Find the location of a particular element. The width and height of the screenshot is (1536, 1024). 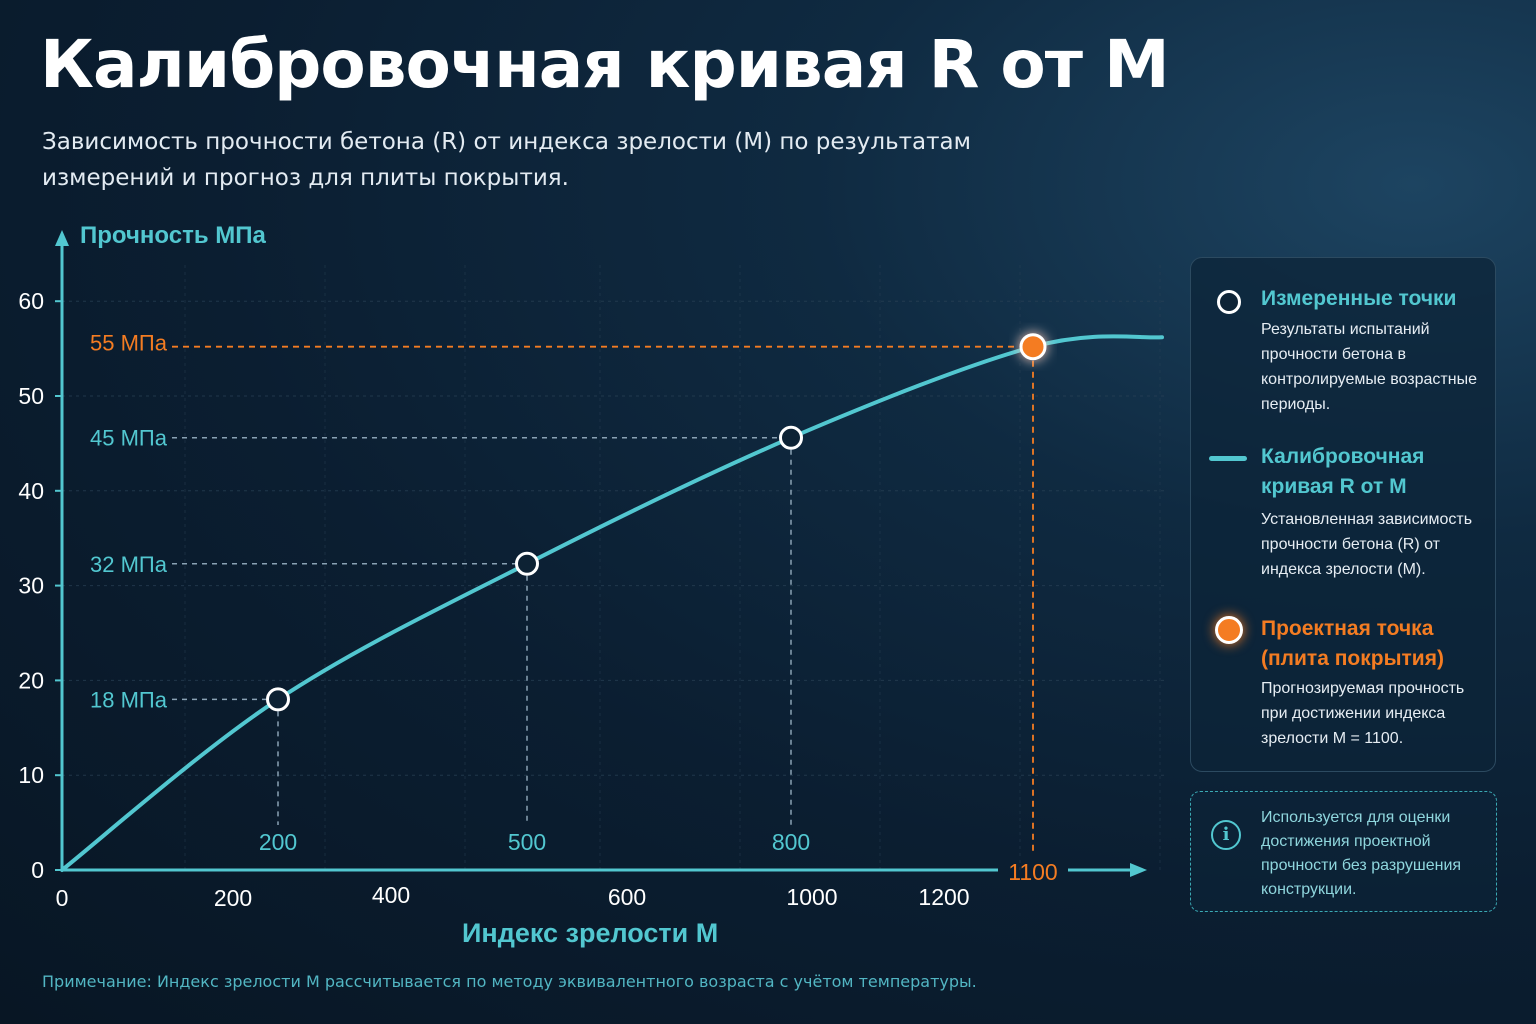

measured-x-label: 200 is located at coordinates (278, 842).